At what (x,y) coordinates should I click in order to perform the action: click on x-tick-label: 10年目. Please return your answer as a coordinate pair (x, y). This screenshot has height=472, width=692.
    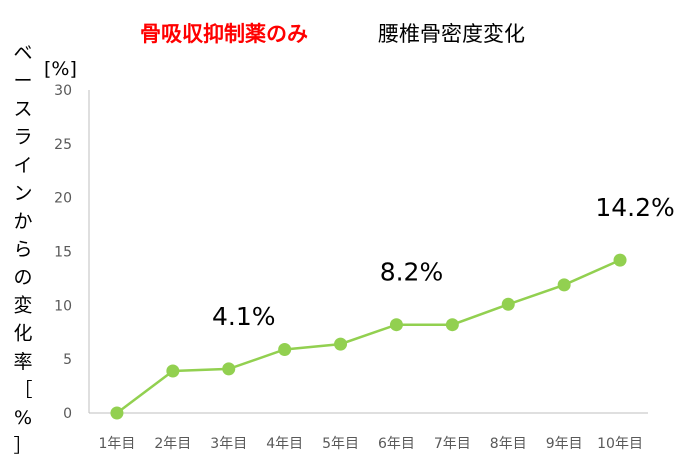
    Looking at the image, I should click on (620, 444).